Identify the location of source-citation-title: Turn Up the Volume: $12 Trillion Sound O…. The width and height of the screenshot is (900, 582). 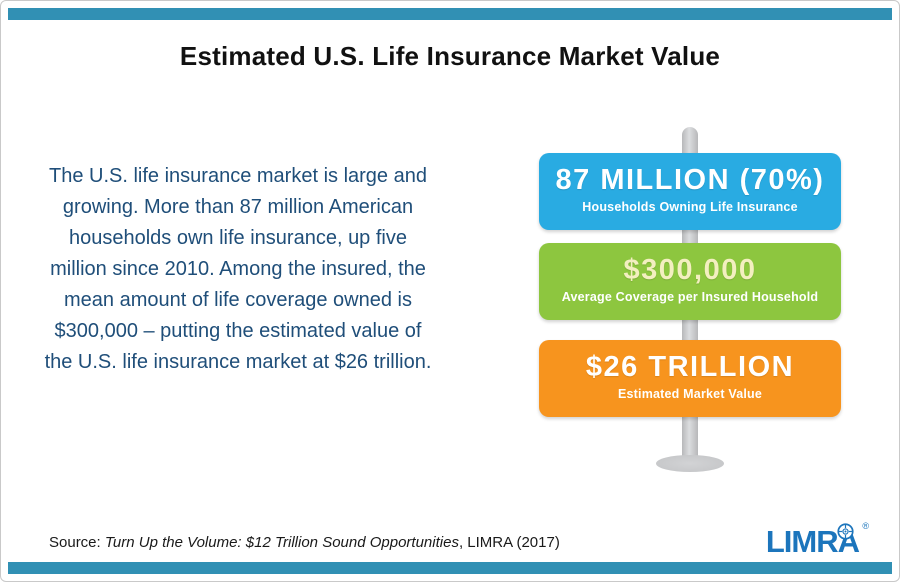
(281, 542).